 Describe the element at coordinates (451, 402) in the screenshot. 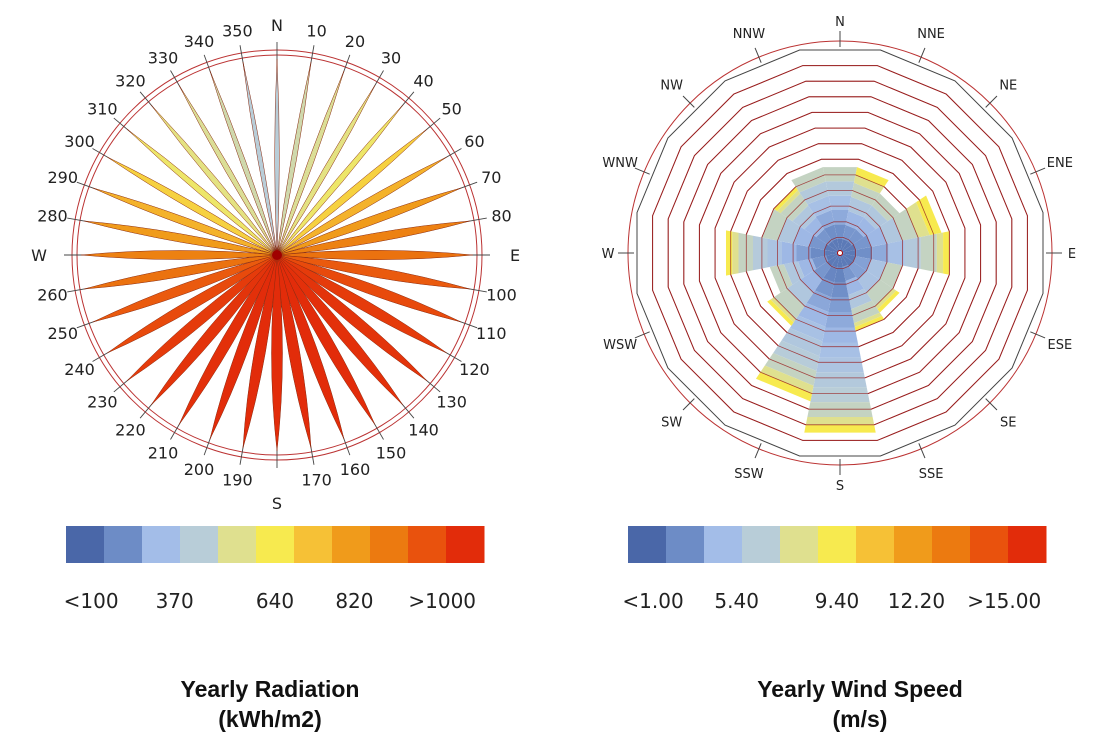

I see `radiation-angle-label: 130` at that location.